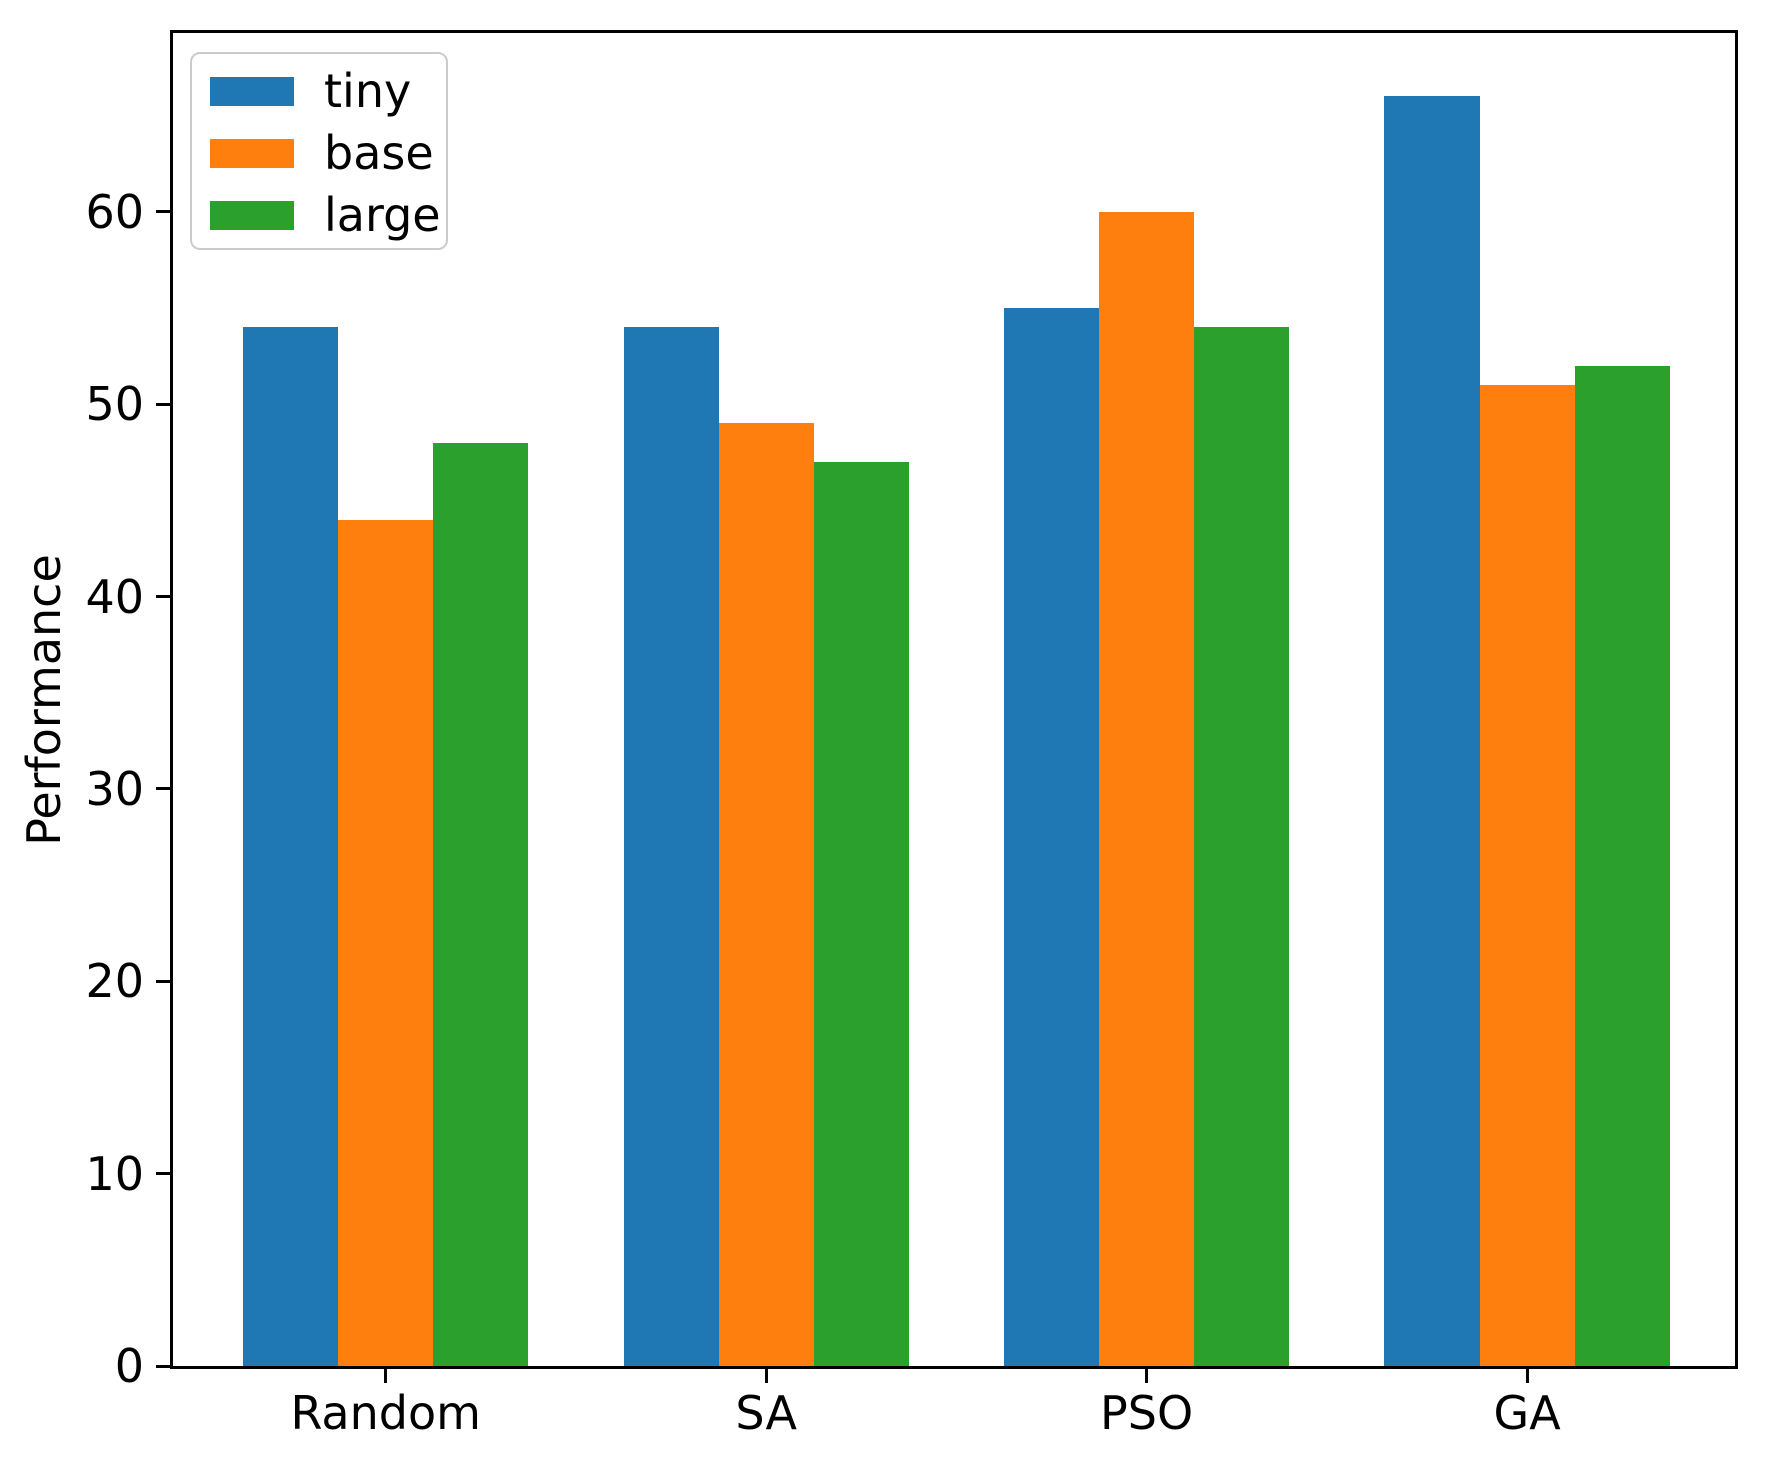  Describe the element at coordinates (1527, 875) in the screenshot. I see `bar-base-ga` at that location.